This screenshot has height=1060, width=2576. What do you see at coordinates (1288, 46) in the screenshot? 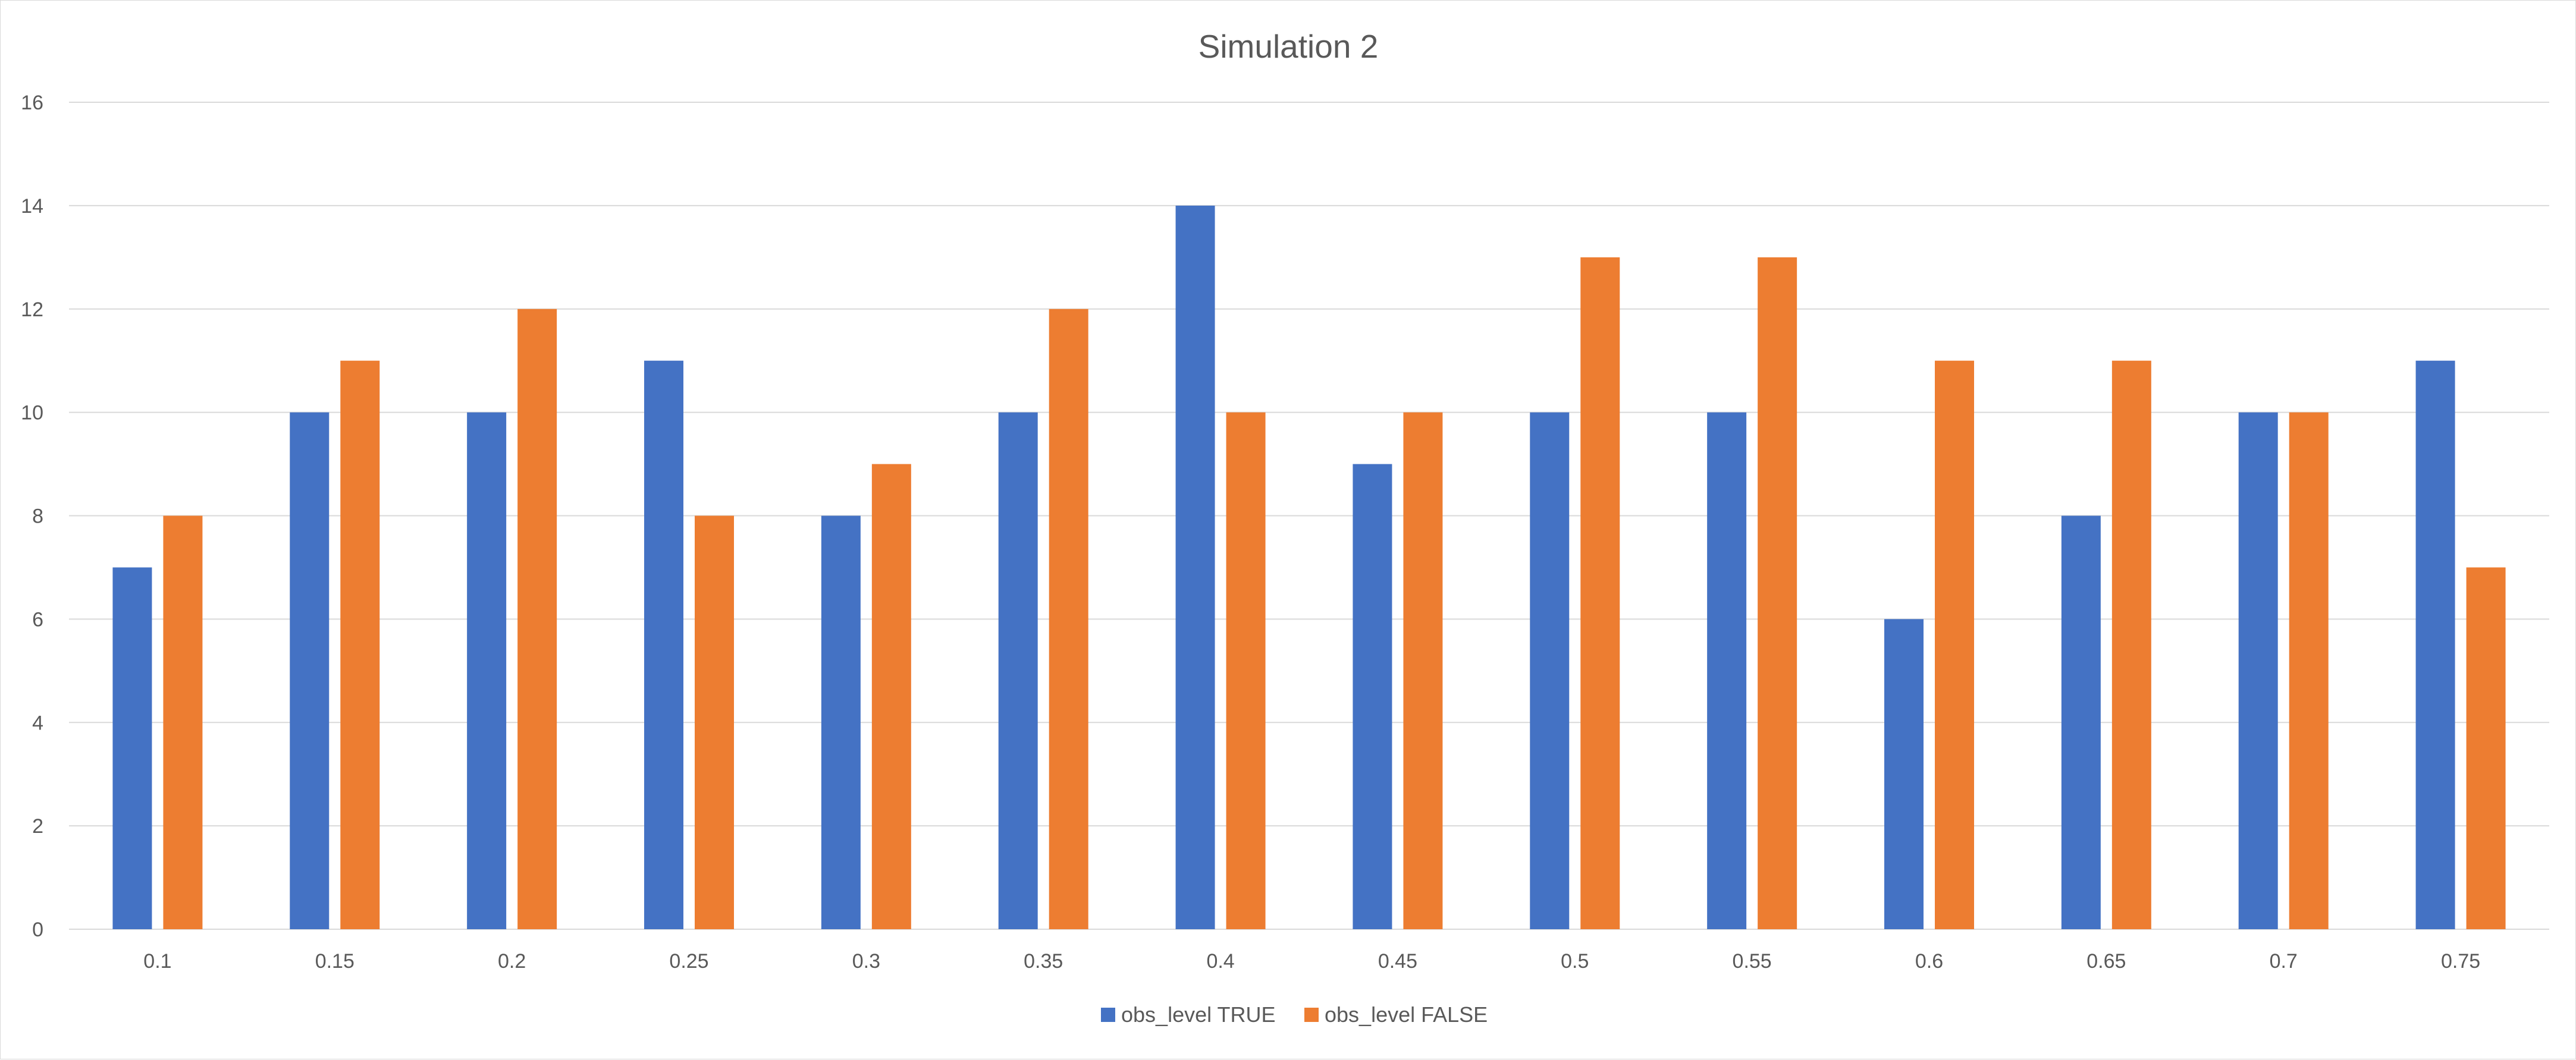
I see `chart-title: Simulation 2` at bounding box center [1288, 46].